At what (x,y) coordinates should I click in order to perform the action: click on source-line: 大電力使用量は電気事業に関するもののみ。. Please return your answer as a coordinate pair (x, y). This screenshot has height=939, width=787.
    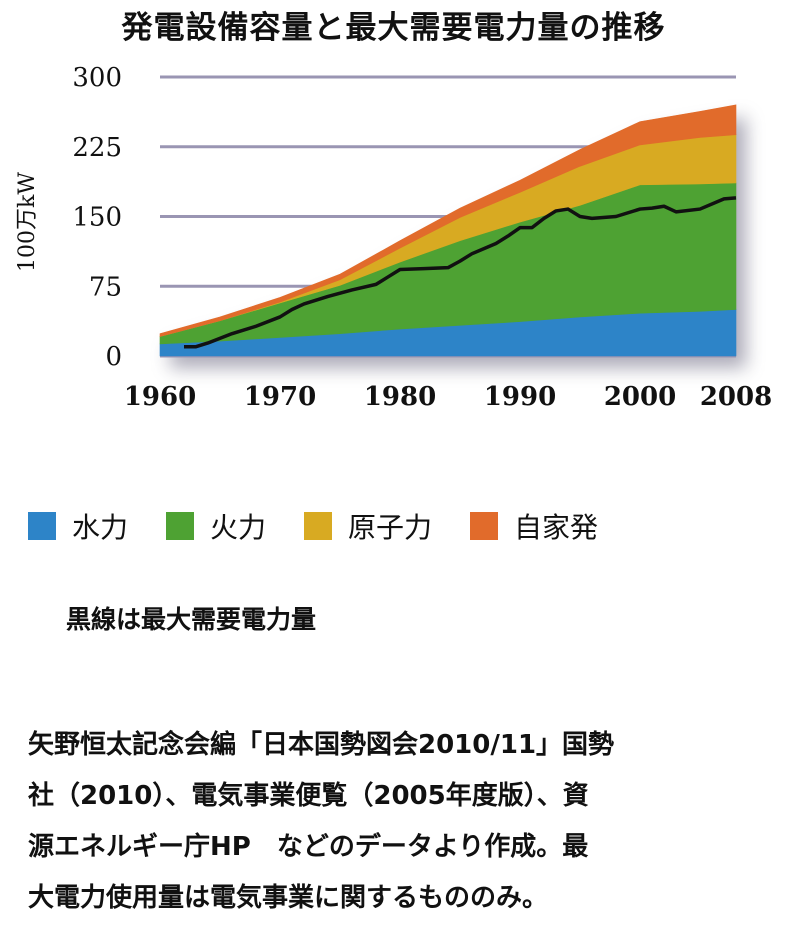
    Looking at the image, I should click on (288, 898).